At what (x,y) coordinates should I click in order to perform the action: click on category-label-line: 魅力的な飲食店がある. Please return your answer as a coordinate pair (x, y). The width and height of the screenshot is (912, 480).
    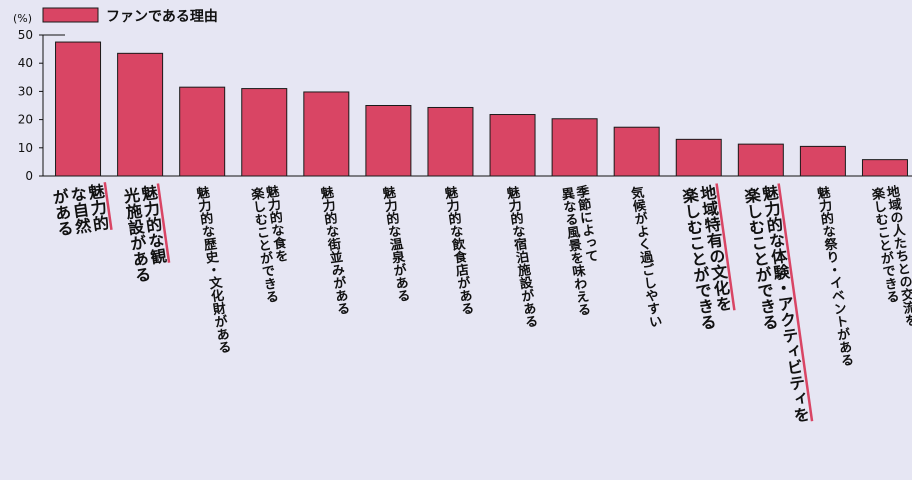
    Looking at the image, I should click on (458, 250).